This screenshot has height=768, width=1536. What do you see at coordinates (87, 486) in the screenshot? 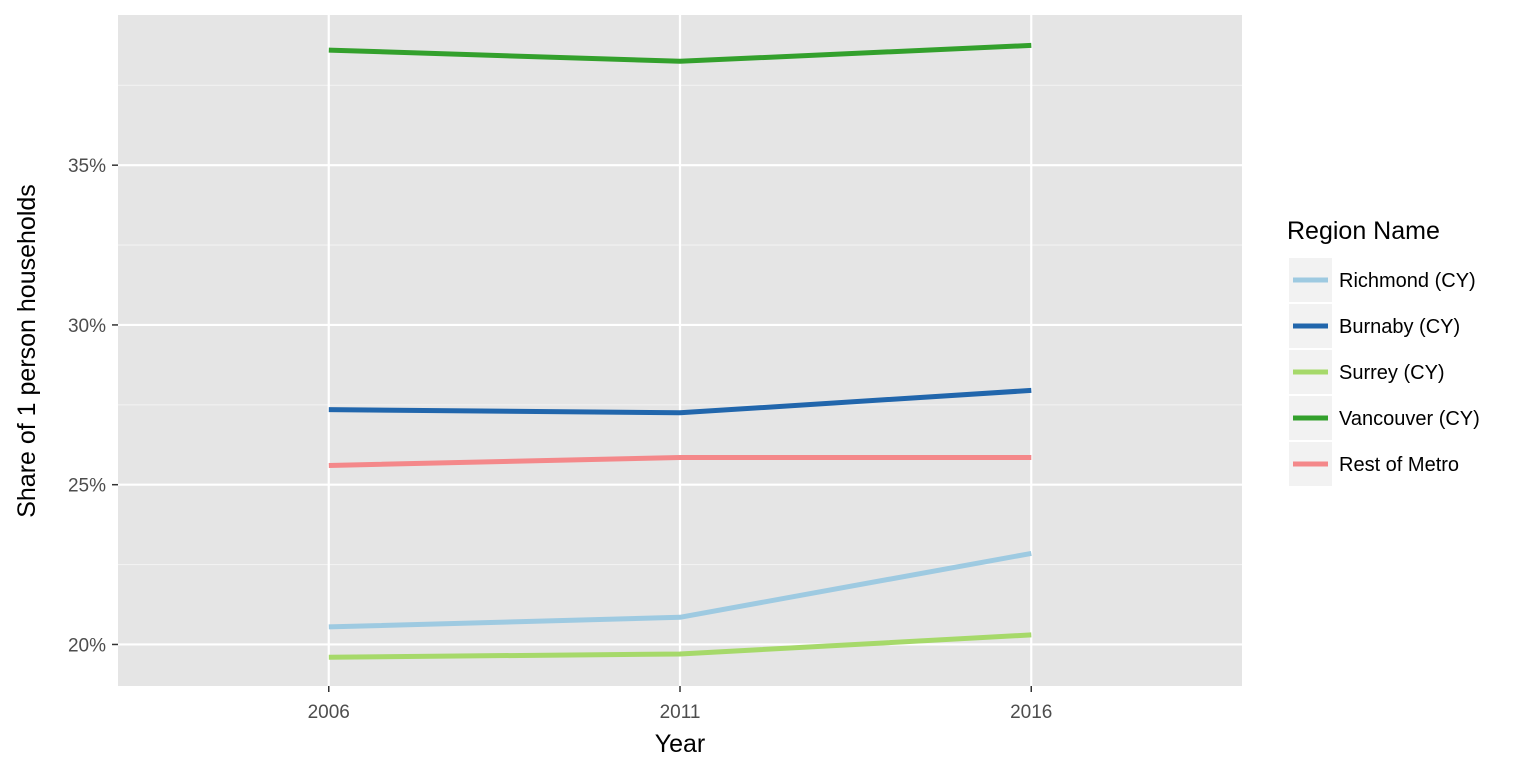
I see `y-tick-label: 25%` at bounding box center [87, 486].